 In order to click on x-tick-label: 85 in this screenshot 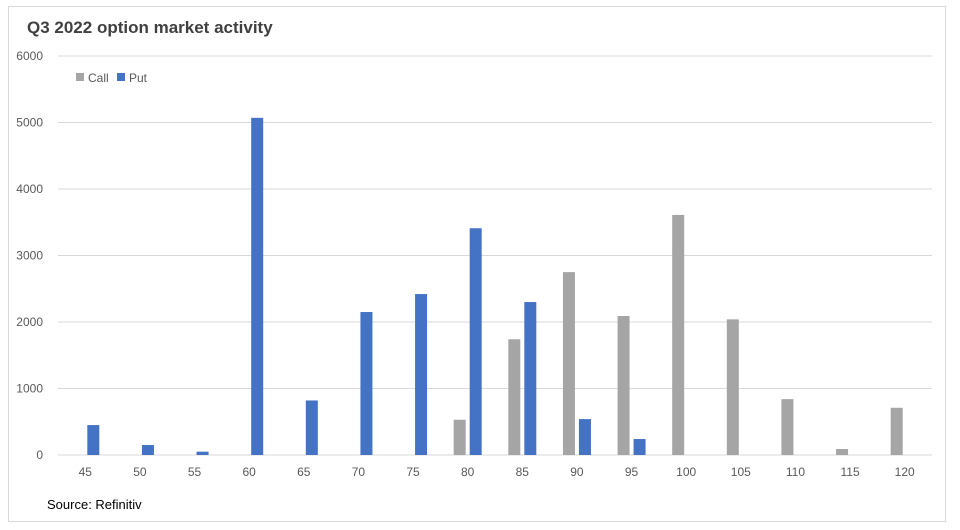, I will do `click(523, 472)`.